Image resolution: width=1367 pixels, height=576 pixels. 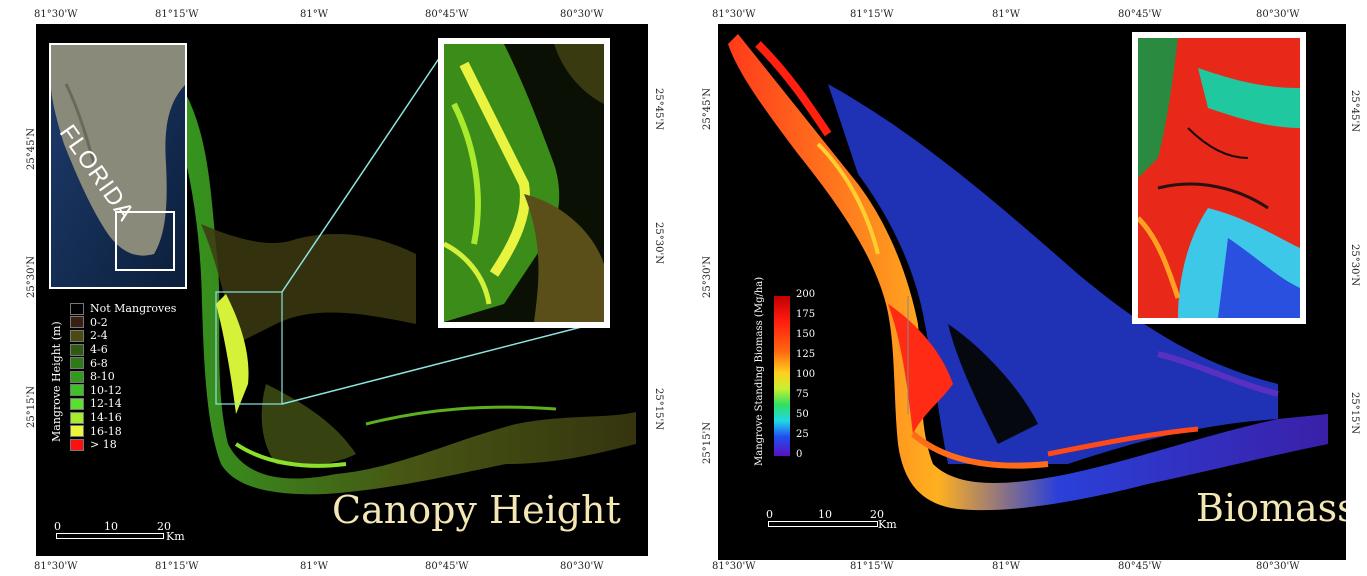 What do you see at coordinates (106, 431) in the screenshot?
I see `legend-label: 16-18` at bounding box center [106, 431].